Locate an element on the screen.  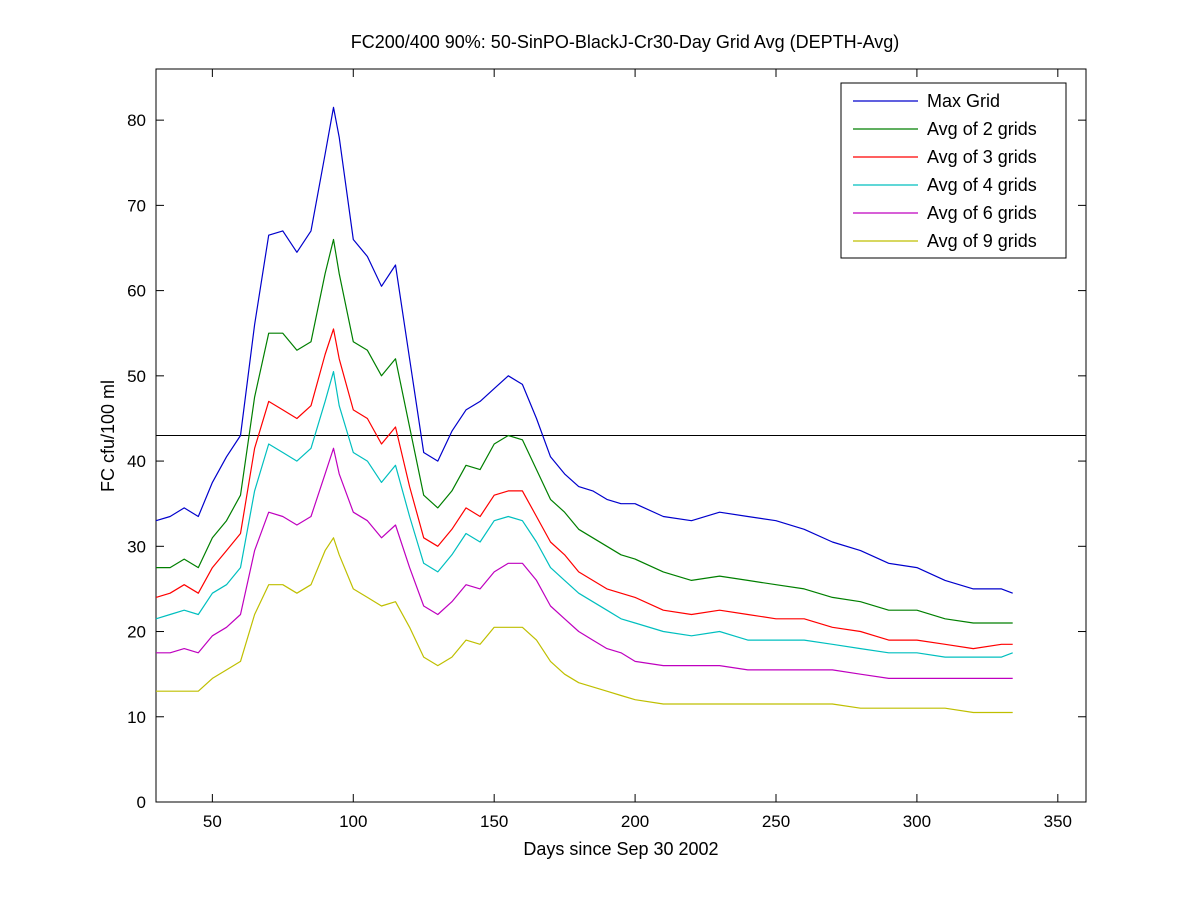
x-tick-label: 100 is located at coordinates (353, 821).